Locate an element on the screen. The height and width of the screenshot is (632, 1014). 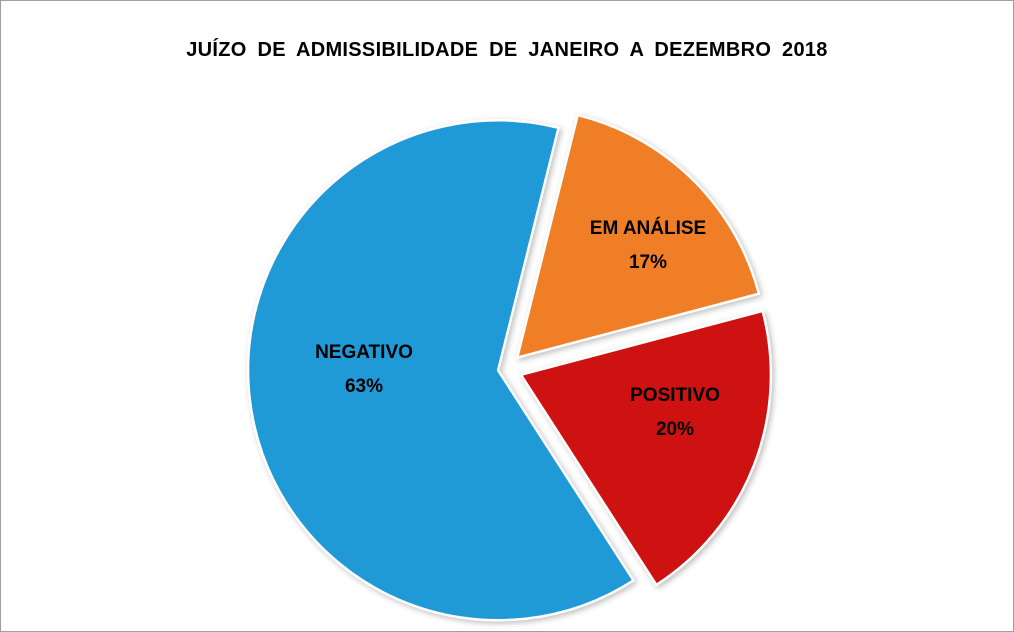
pie-slice-positivo is located at coordinates (646, 448).